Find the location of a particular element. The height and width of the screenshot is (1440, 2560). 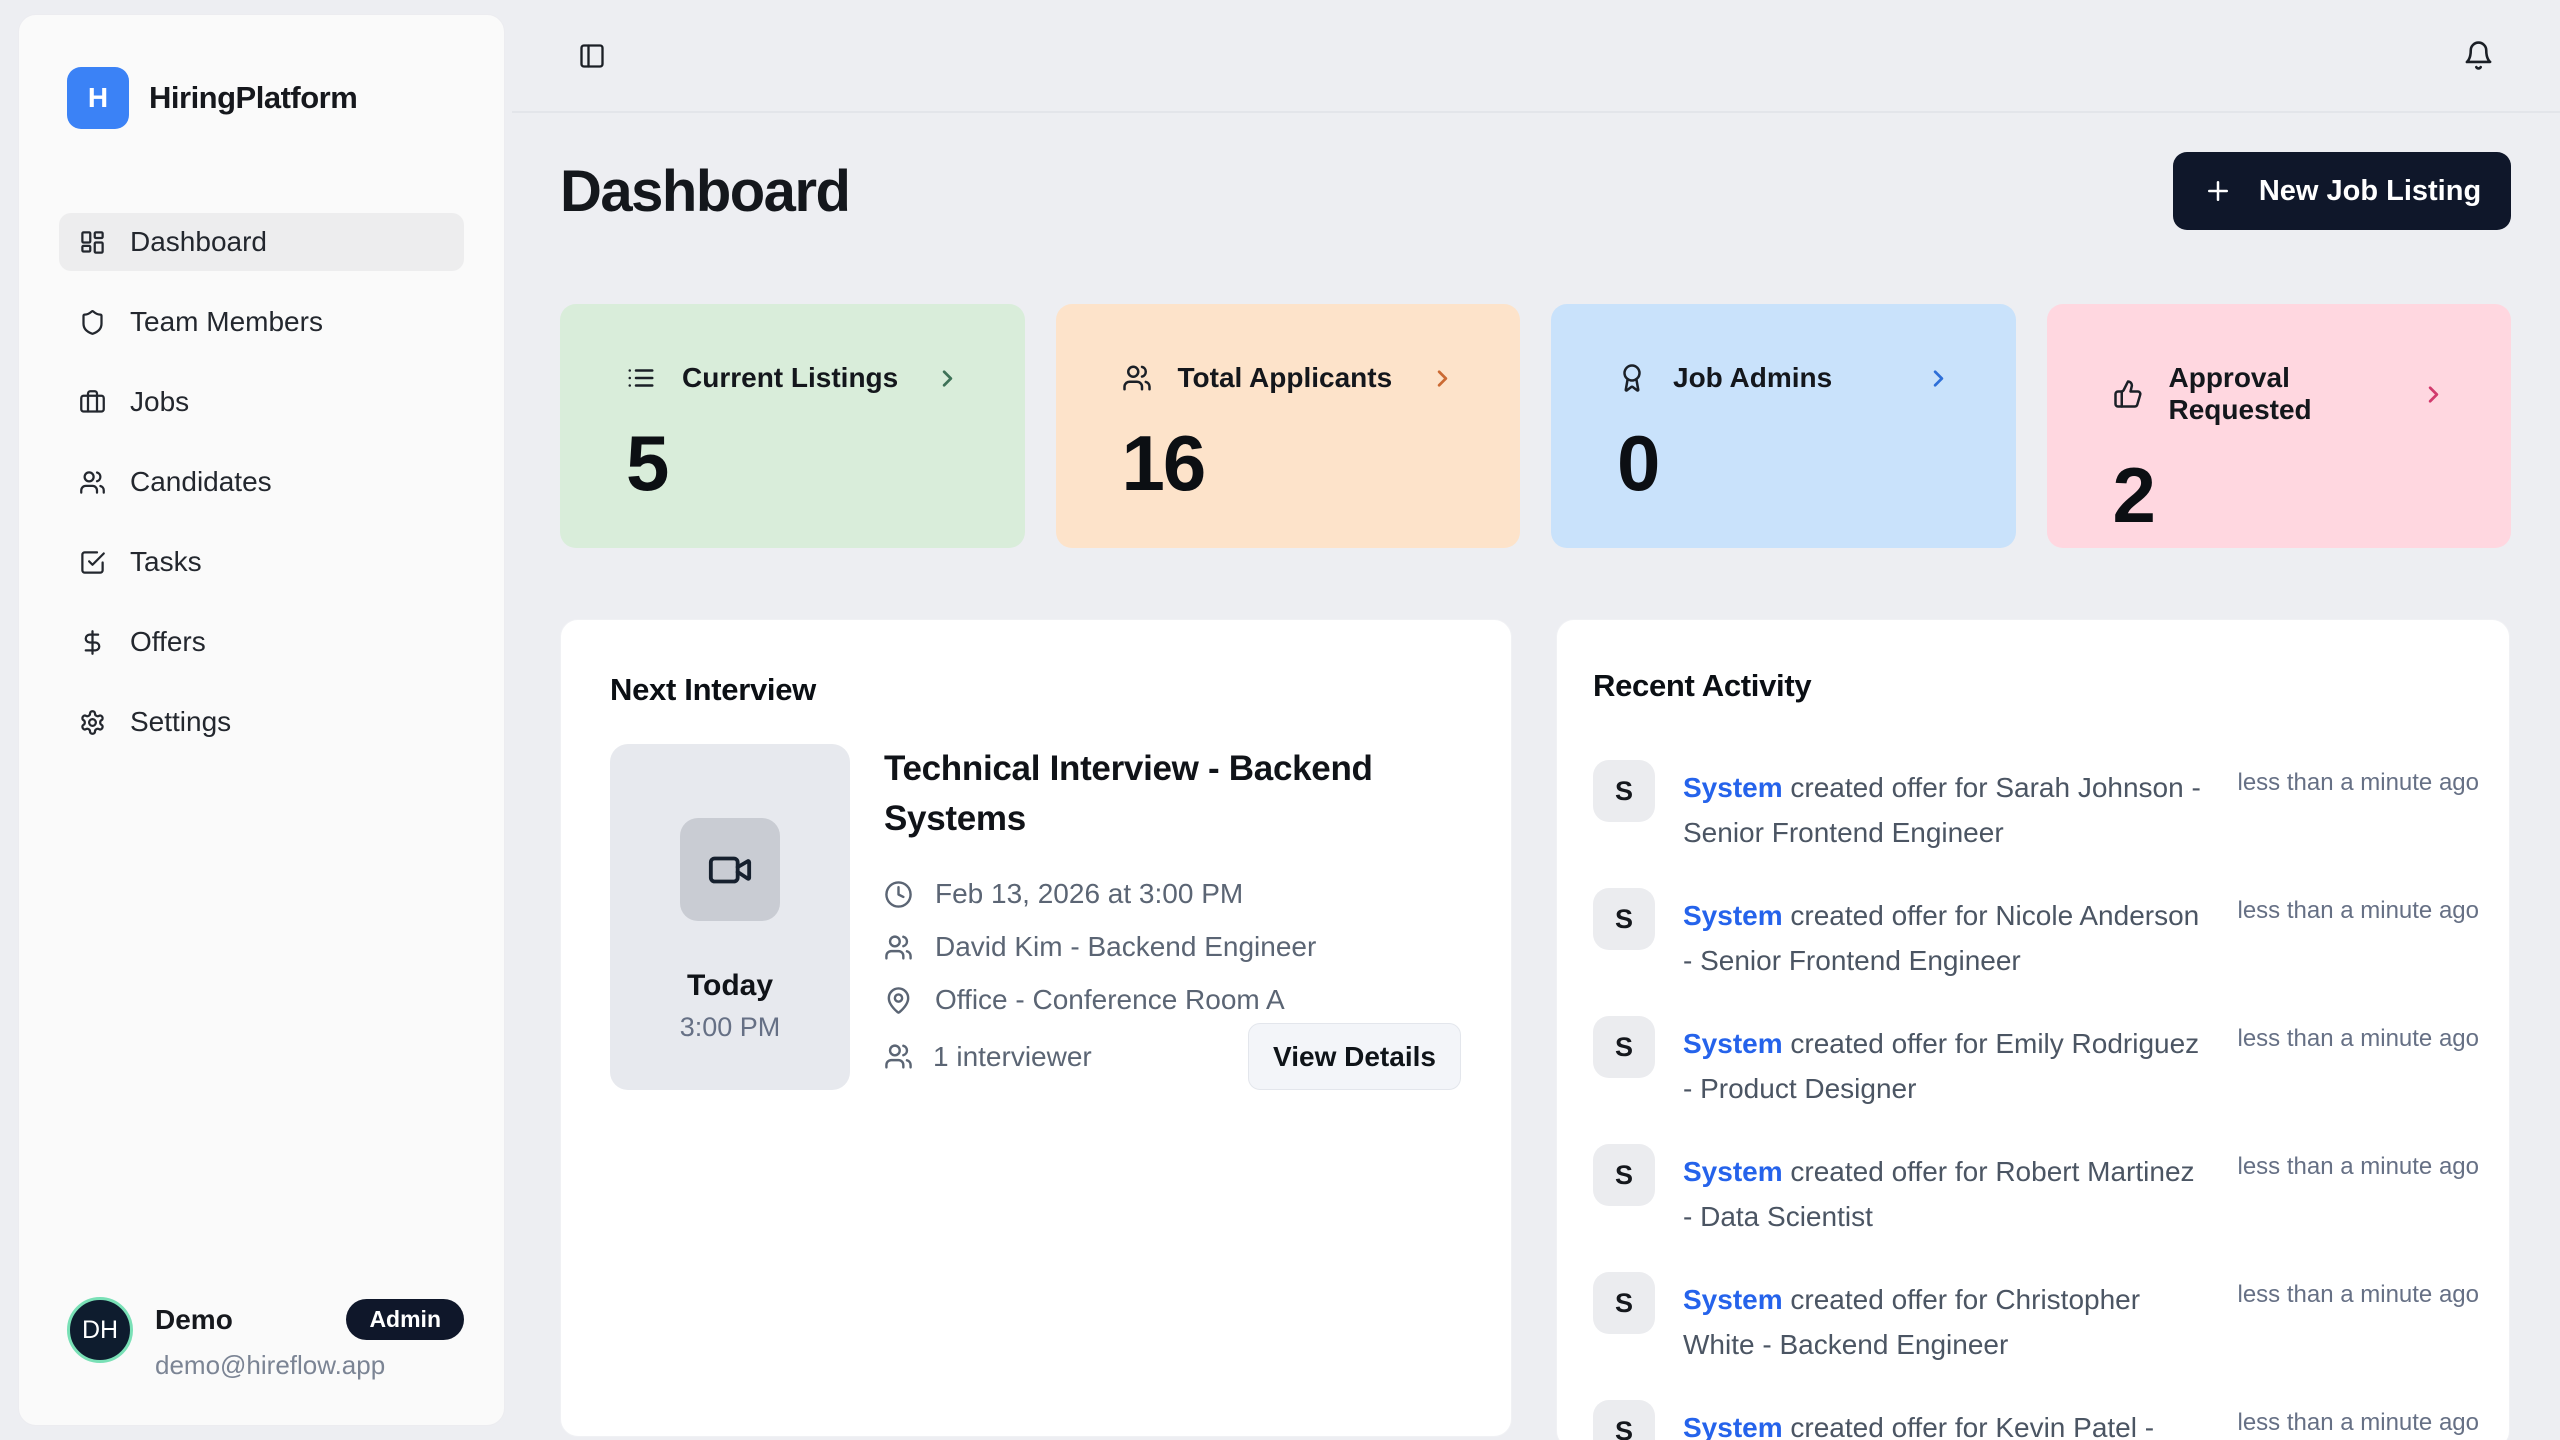

interview-location-row: Office - Conference Room A is located at coordinates (1172, 1000).